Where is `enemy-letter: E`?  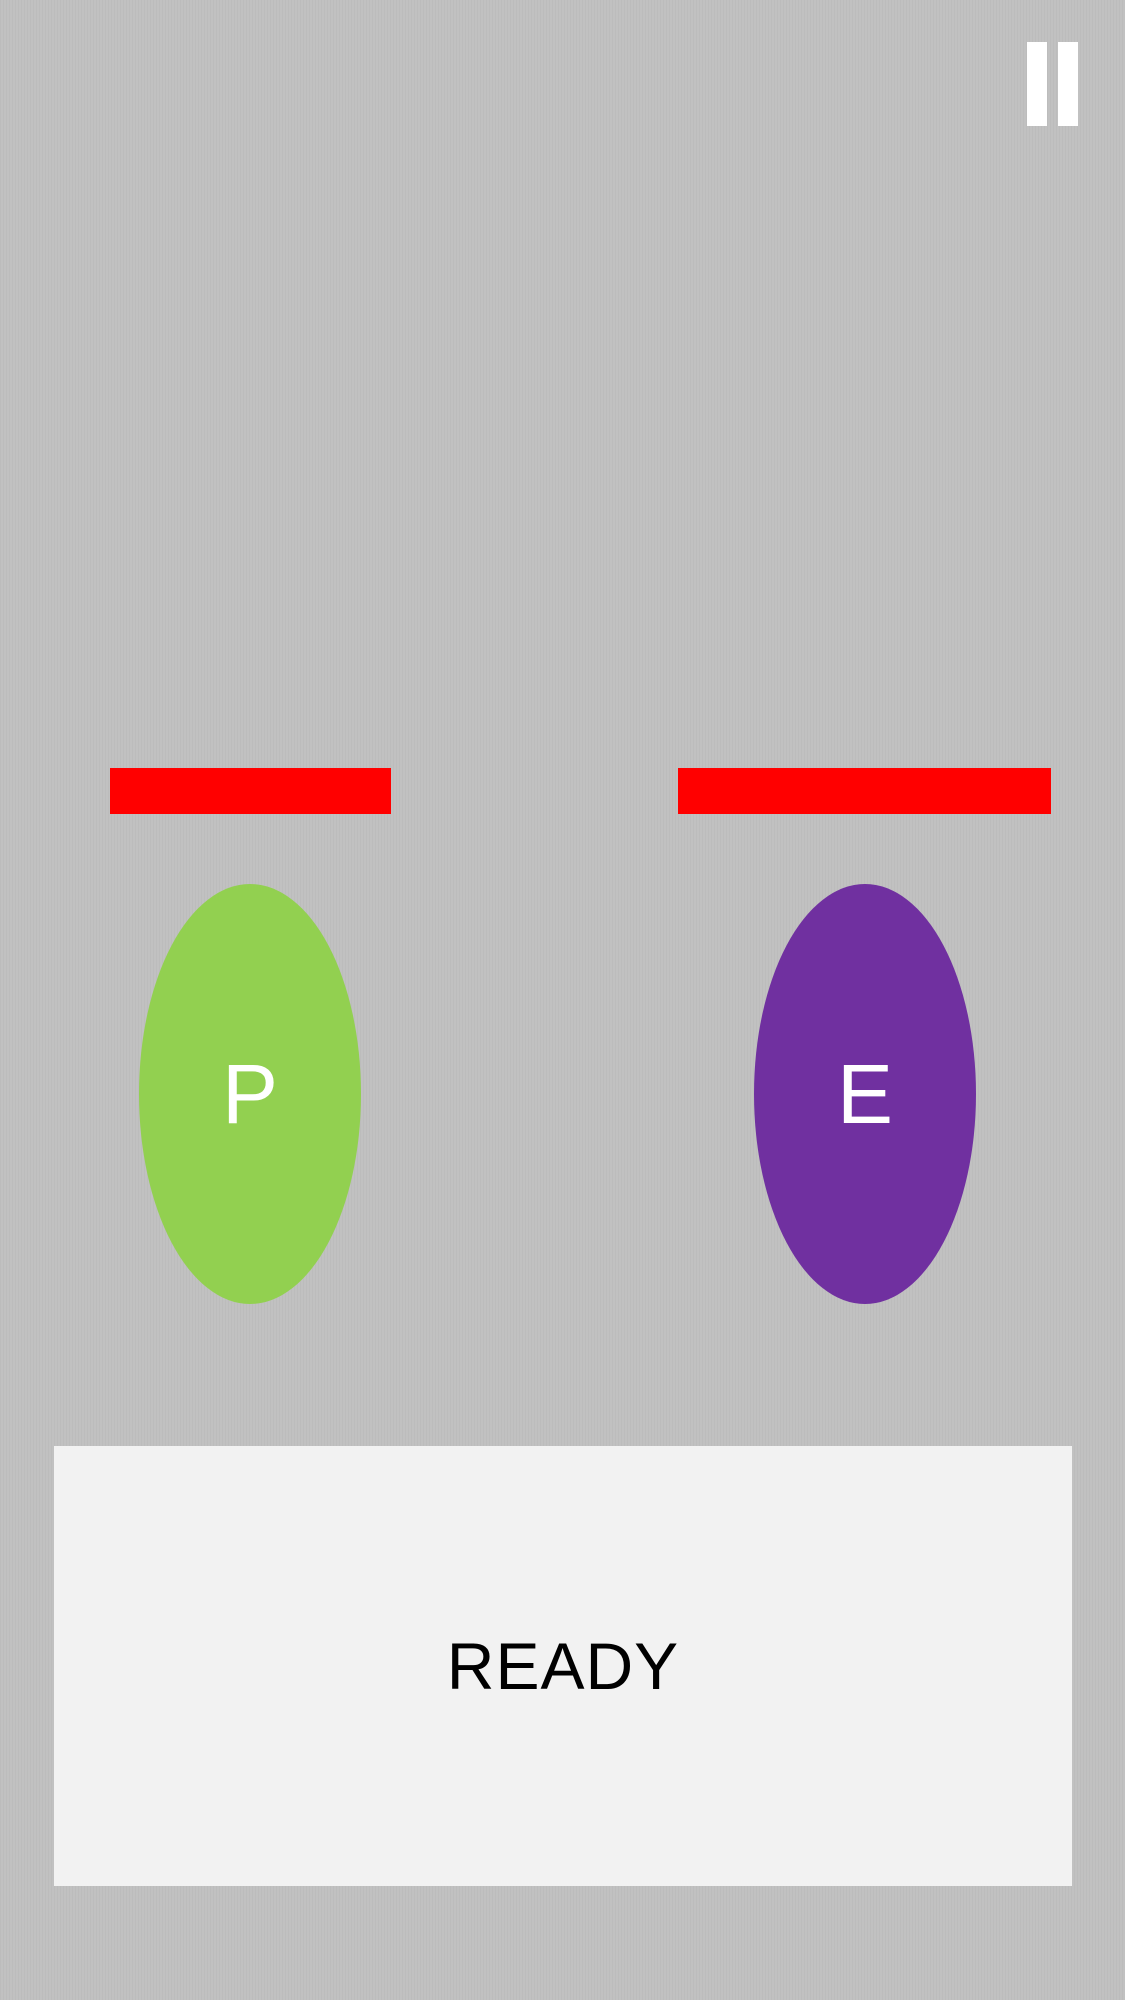 enemy-letter: E is located at coordinates (865, 1094).